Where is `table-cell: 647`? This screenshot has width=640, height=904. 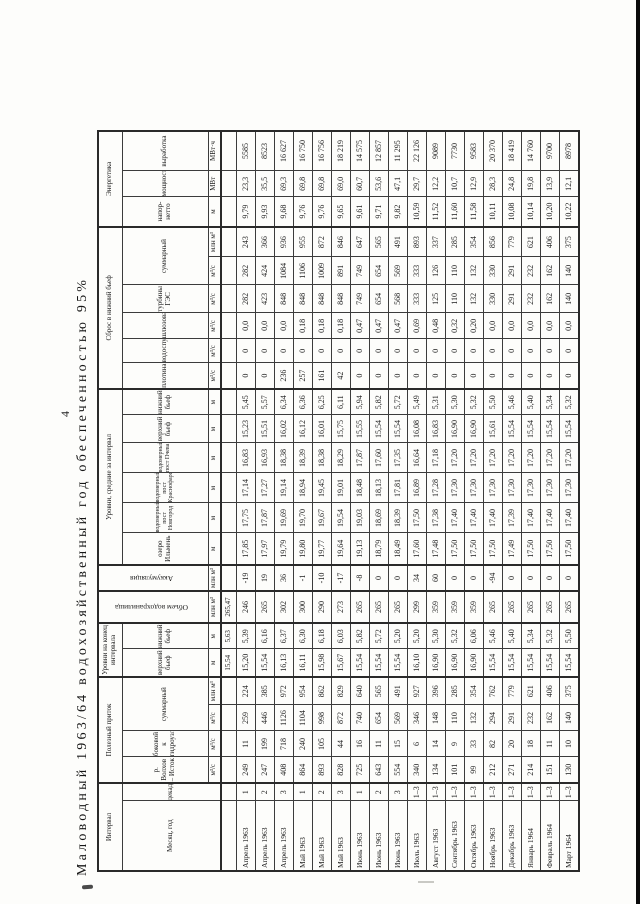 table-cell: 647 is located at coordinates (360, 241).